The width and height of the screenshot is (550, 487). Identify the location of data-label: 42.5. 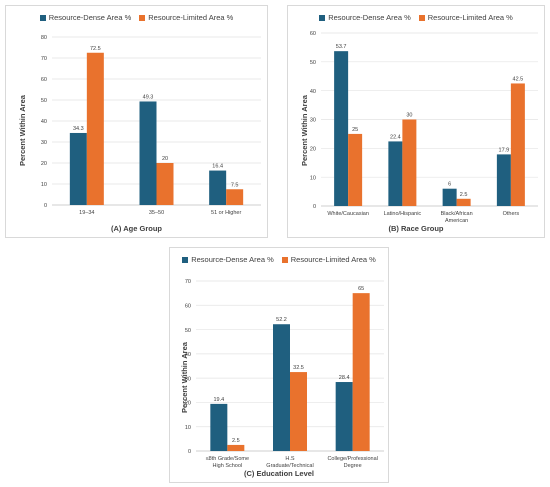
(518, 79).